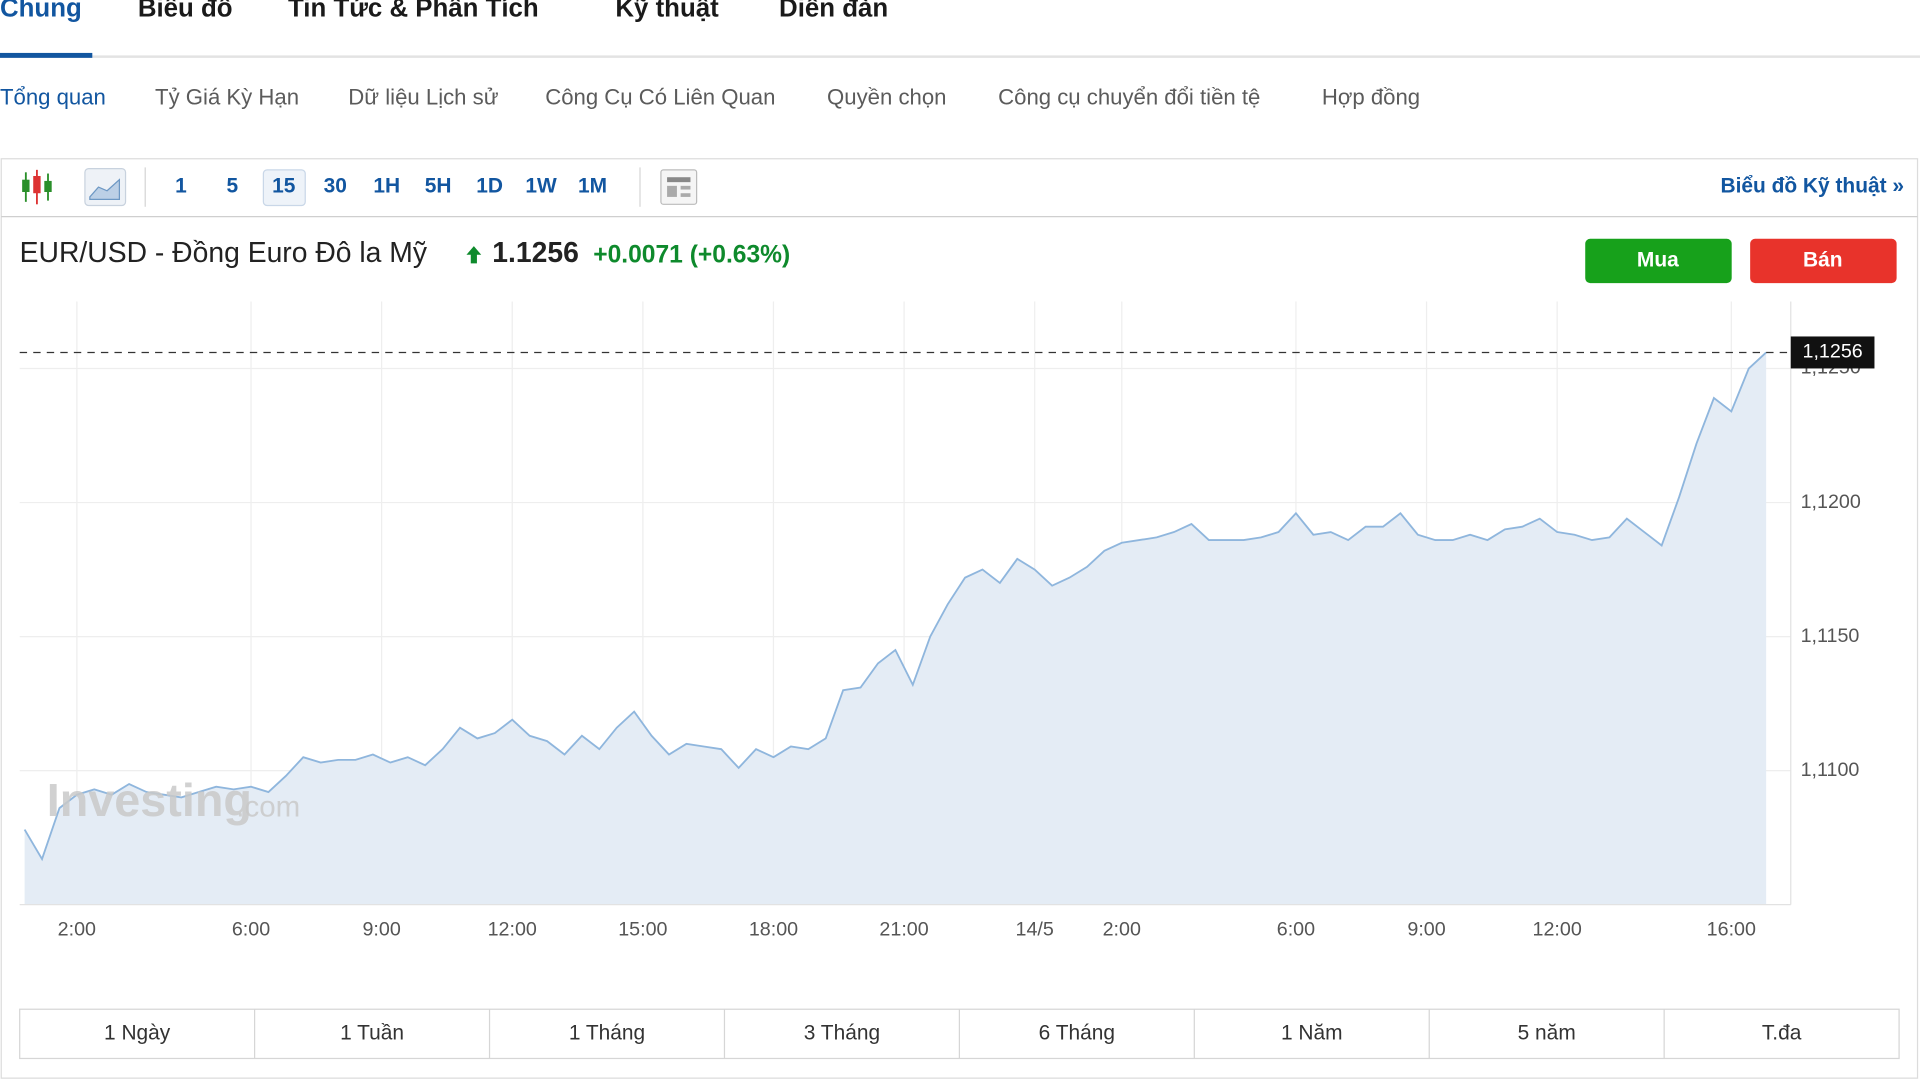 This screenshot has width=1920, height=1080. Describe the element at coordinates (423, 96) in the screenshot. I see `subtab: Dữ liệu Lịch sử` at that location.